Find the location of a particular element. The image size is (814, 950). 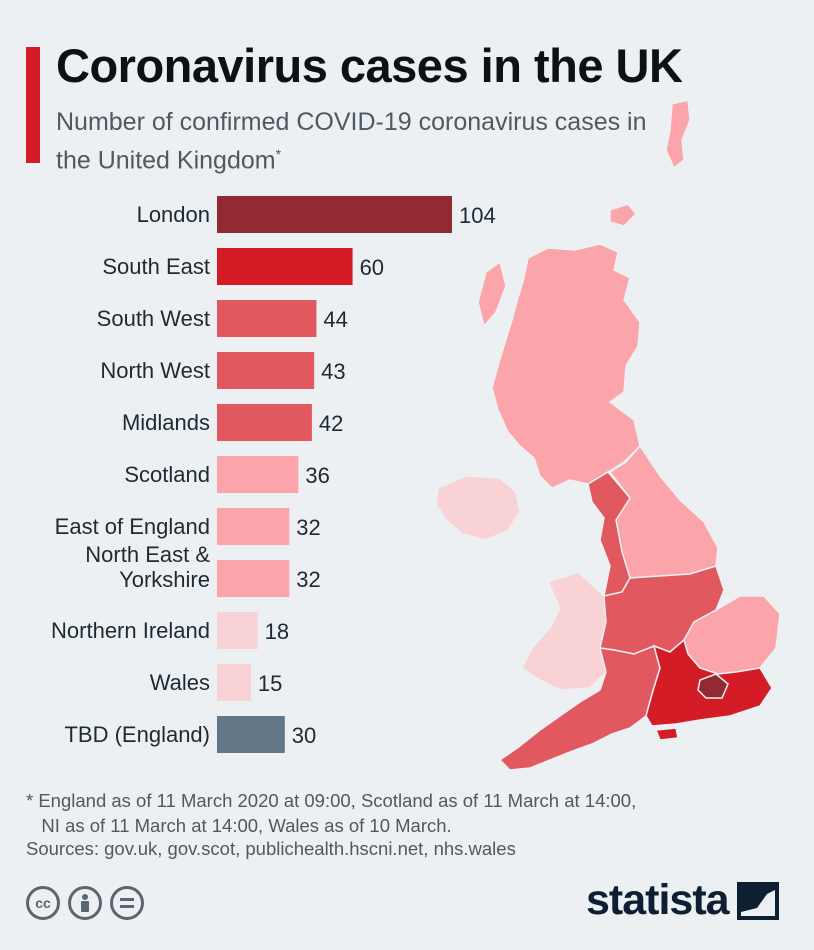

equals-glyph is located at coordinates (127, 903).